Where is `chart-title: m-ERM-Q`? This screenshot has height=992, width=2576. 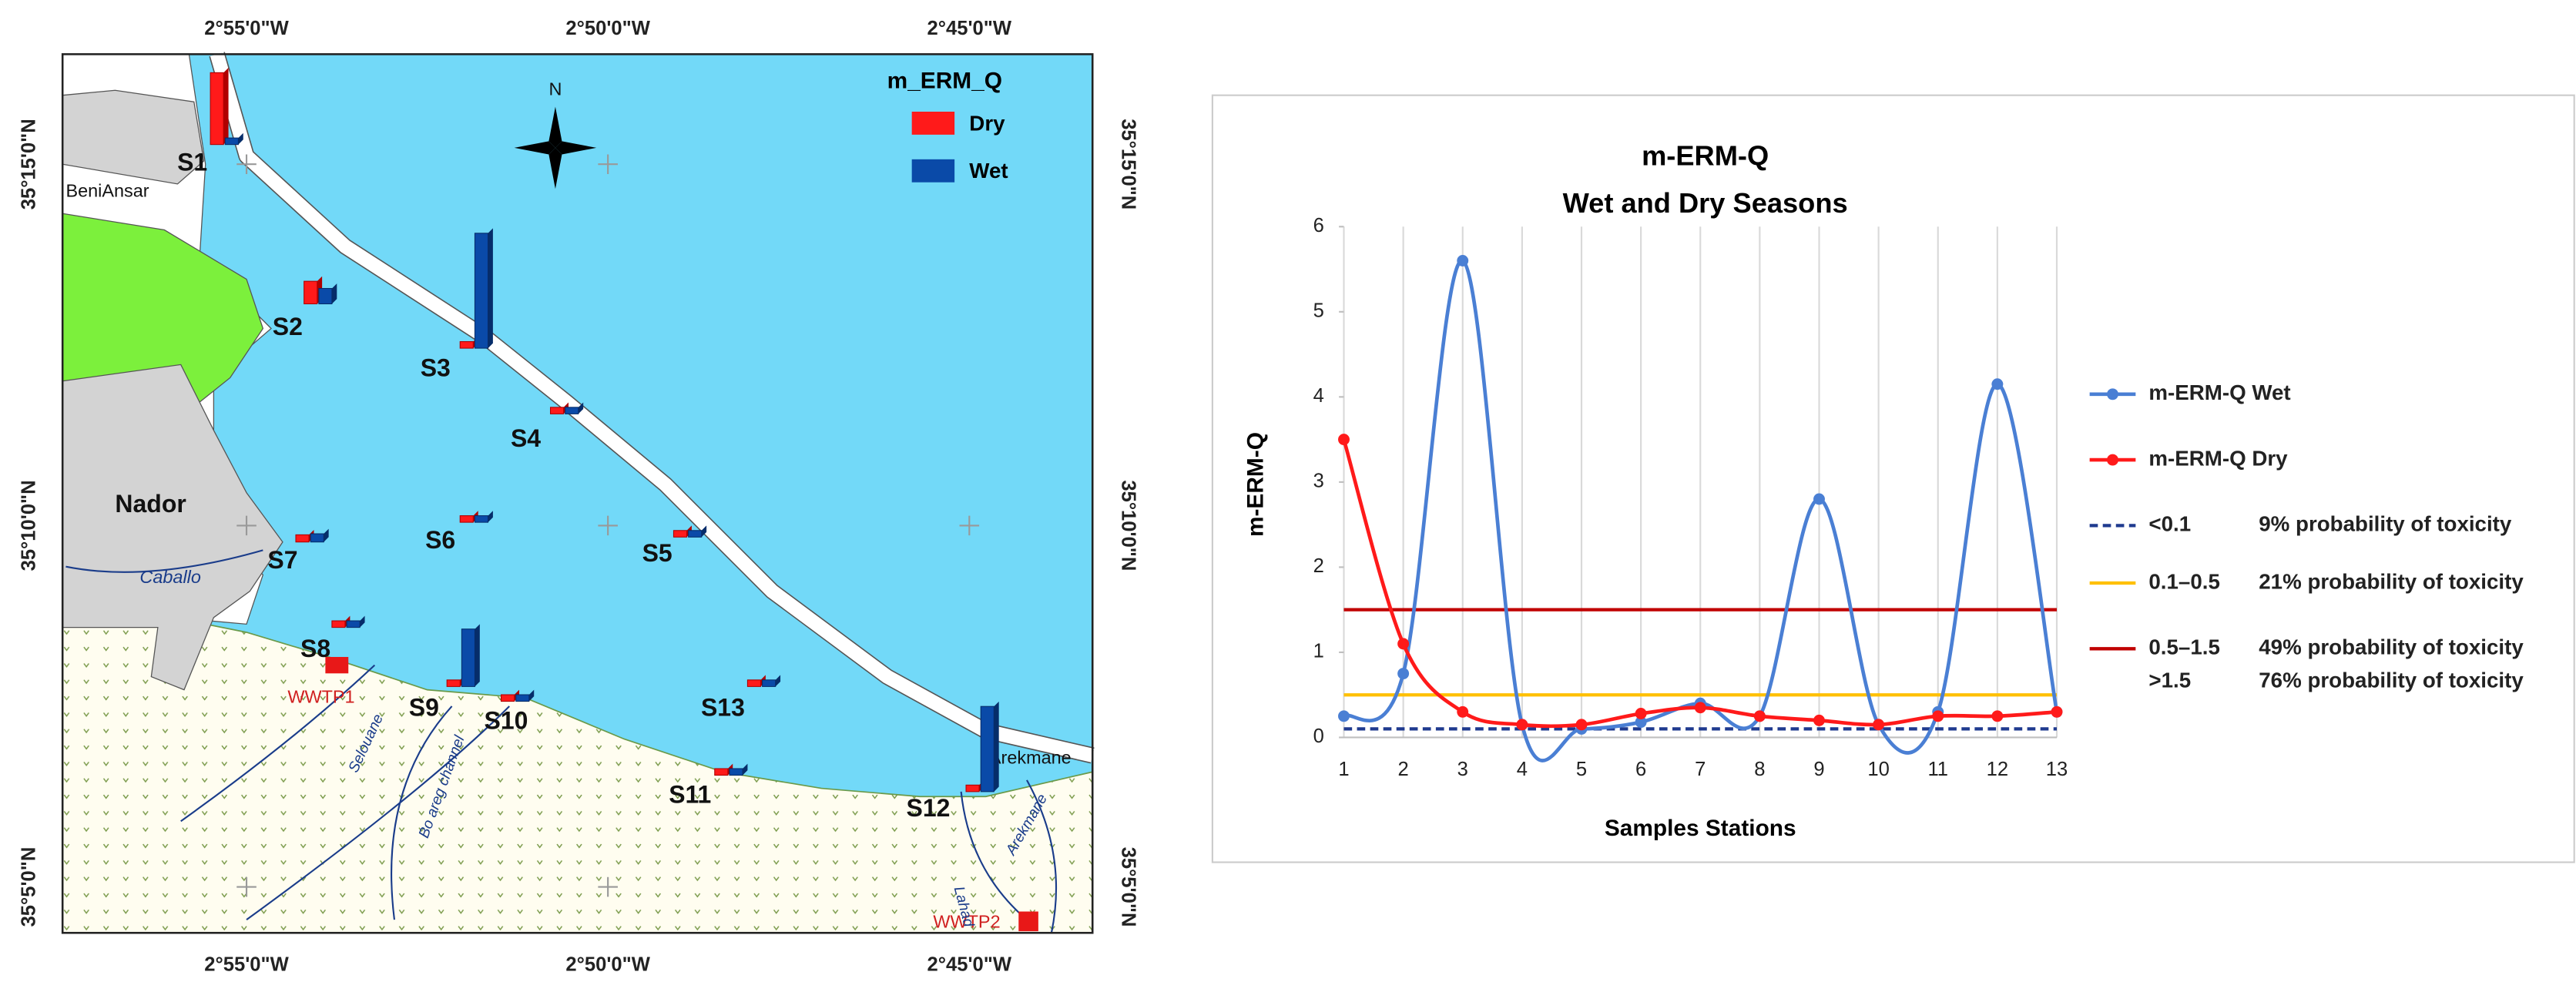 chart-title: m-ERM-Q is located at coordinates (1705, 155).